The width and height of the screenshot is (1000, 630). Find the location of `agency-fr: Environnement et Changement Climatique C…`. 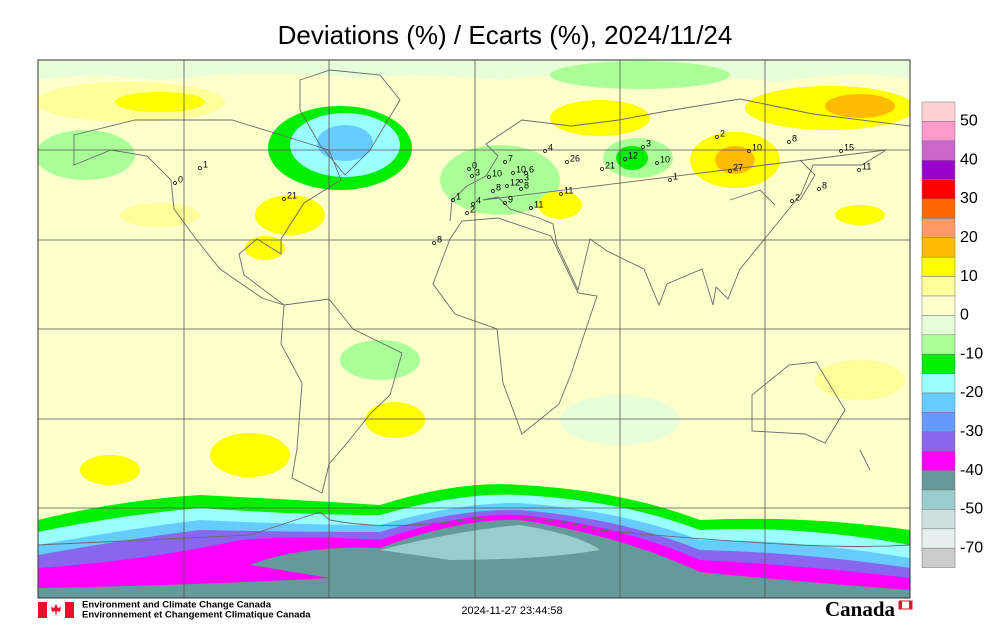

agency-fr: Environnement et Changement Climatique C… is located at coordinates (196, 615).